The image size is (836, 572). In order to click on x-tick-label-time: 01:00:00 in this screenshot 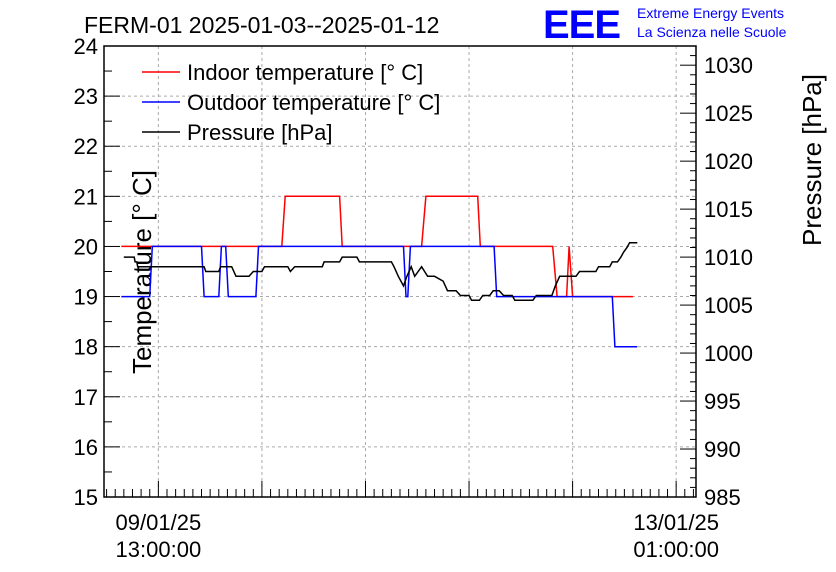, I will do `click(676, 549)`.